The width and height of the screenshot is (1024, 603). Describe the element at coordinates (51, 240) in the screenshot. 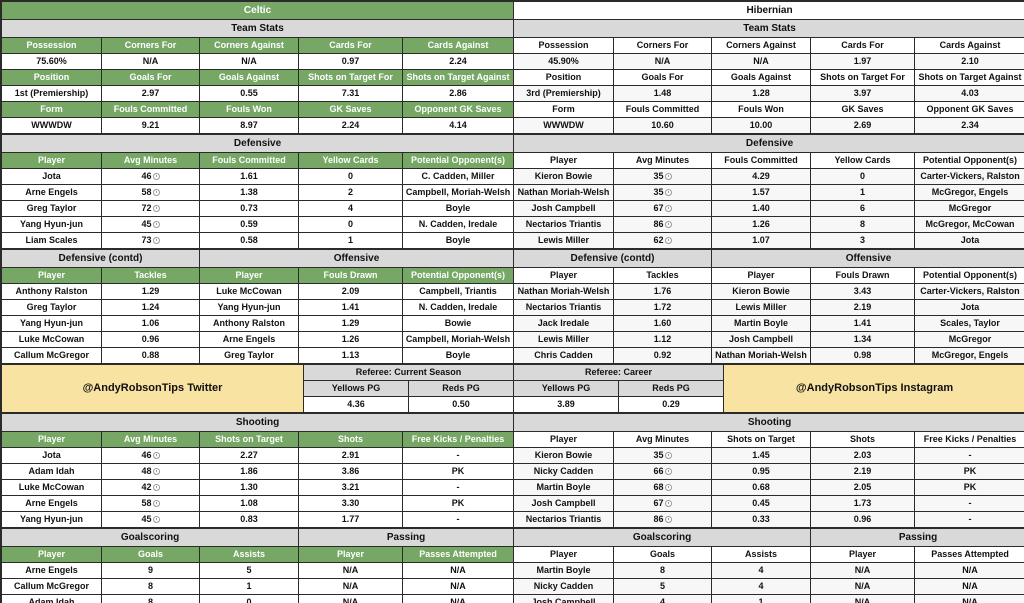

I see `cell-player: Liam Scales` at that location.